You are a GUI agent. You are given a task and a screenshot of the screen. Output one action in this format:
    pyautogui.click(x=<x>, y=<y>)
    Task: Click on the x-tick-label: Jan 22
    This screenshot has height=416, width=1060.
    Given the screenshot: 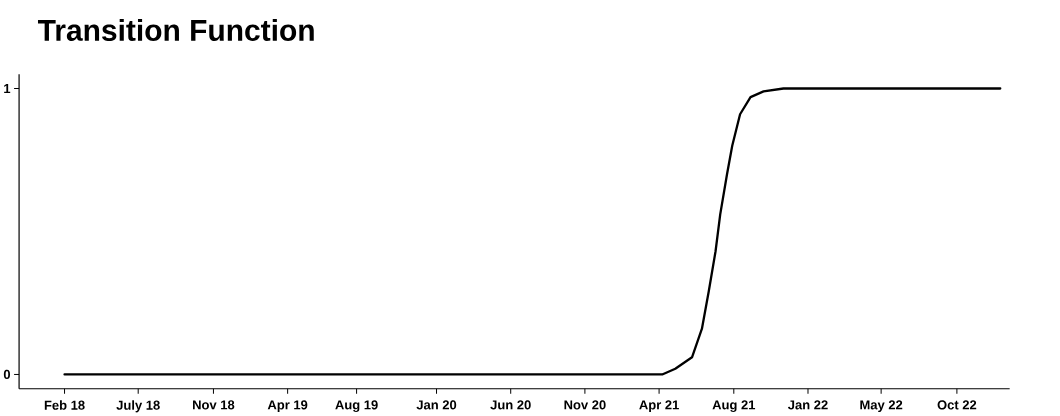 What is the action you would take?
    pyautogui.click(x=807, y=405)
    